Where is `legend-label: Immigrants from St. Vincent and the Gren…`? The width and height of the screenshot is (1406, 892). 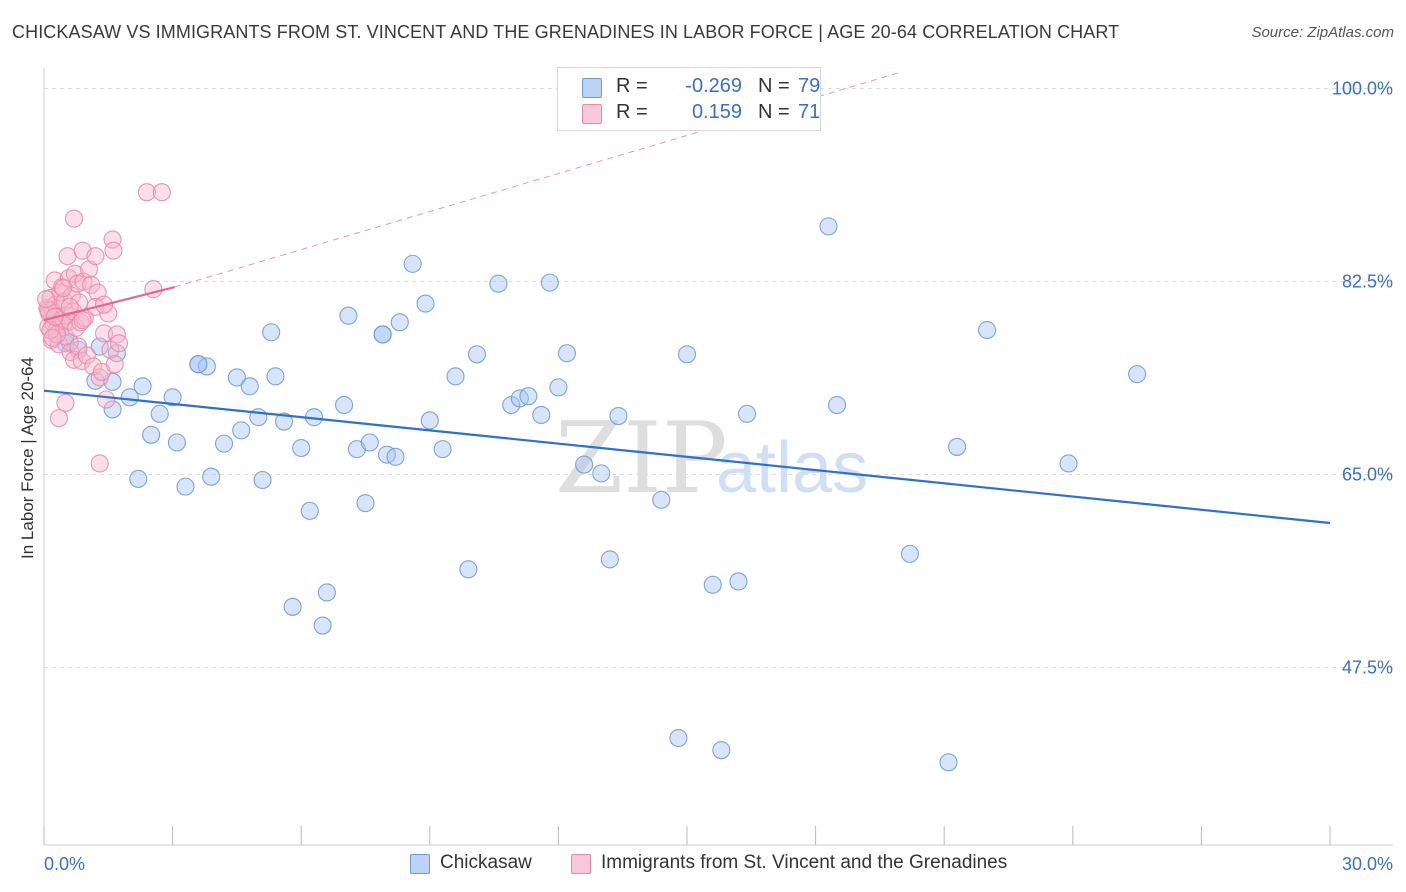
legend-label: Immigrants from St. Vincent and the Gren… is located at coordinates (804, 862).